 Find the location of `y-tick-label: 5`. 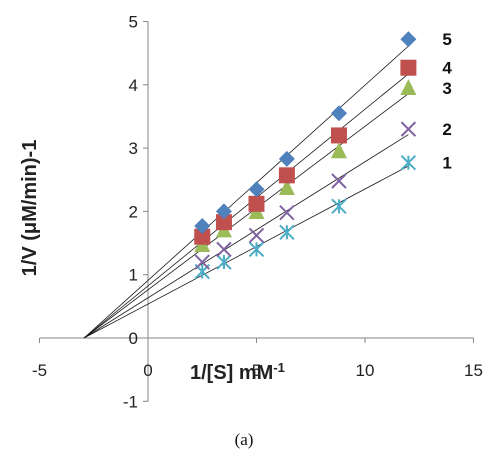

y-tick-label: 5 is located at coordinates (133, 22).